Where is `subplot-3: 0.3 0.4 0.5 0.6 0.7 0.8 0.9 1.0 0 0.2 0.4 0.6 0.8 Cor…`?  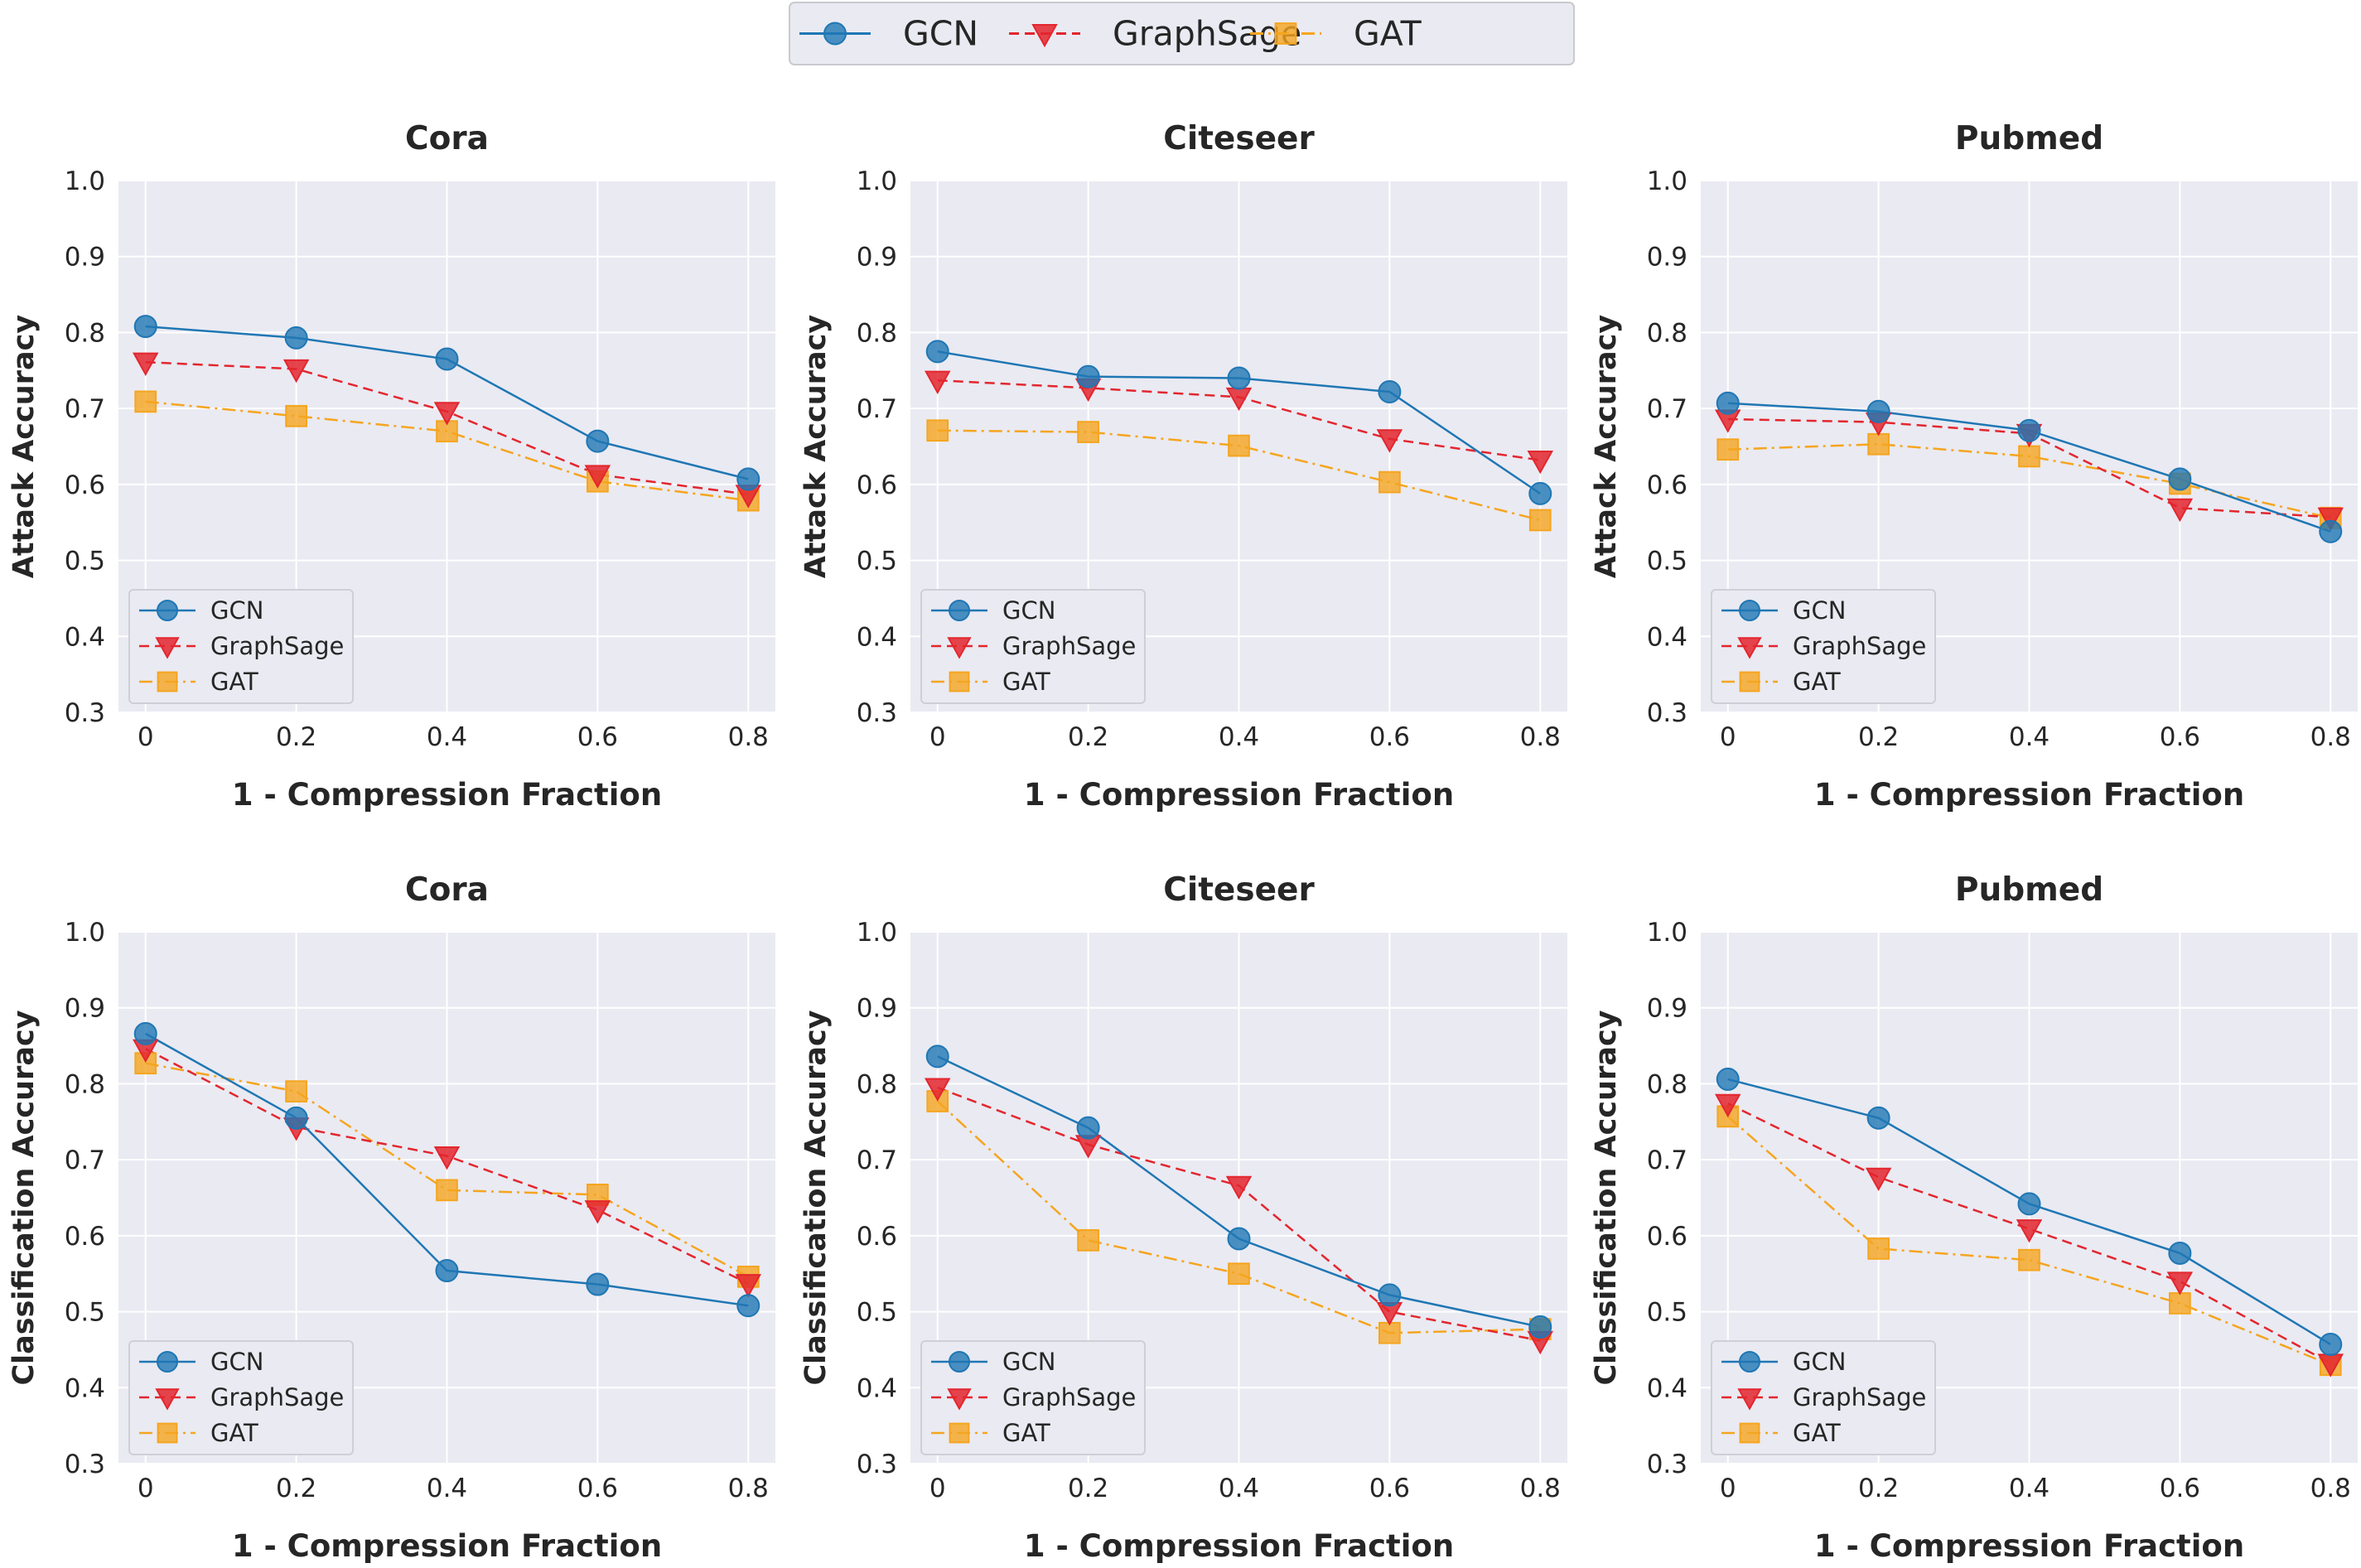 subplot-3: 0.3 0.4 0.5 0.6 0.7 0.8 0.9 1.0 0 0.2 0.4 0.6 0.8 Cor… is located at coordinates (391, 1217).